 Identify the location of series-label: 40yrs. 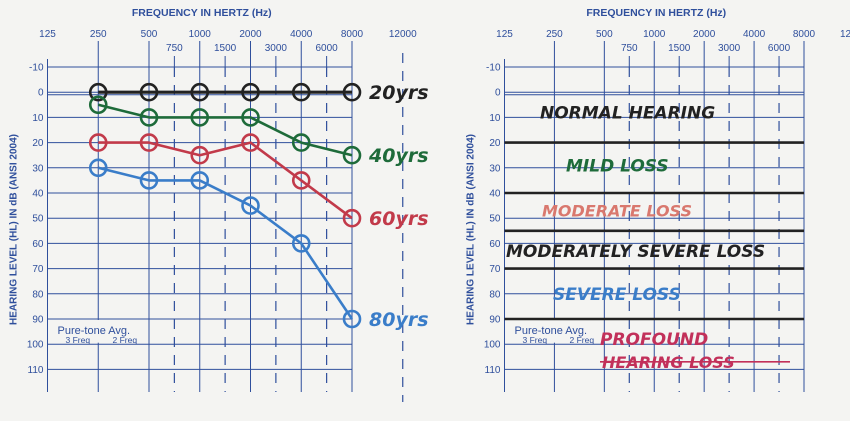
(398, 156).